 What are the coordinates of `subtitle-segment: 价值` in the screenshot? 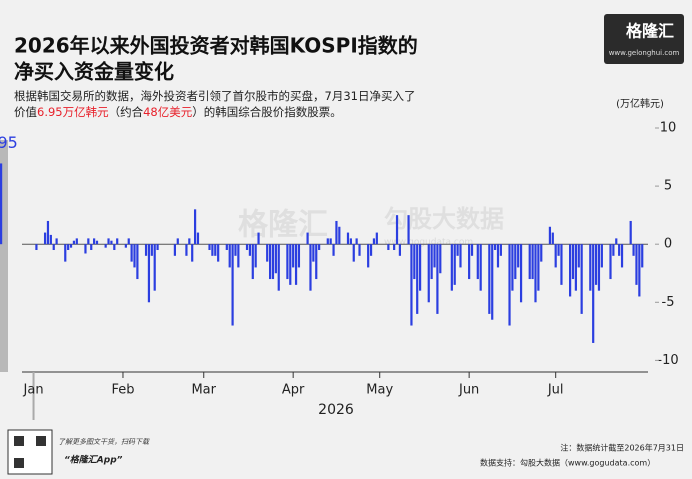 It's located at (25, 112).